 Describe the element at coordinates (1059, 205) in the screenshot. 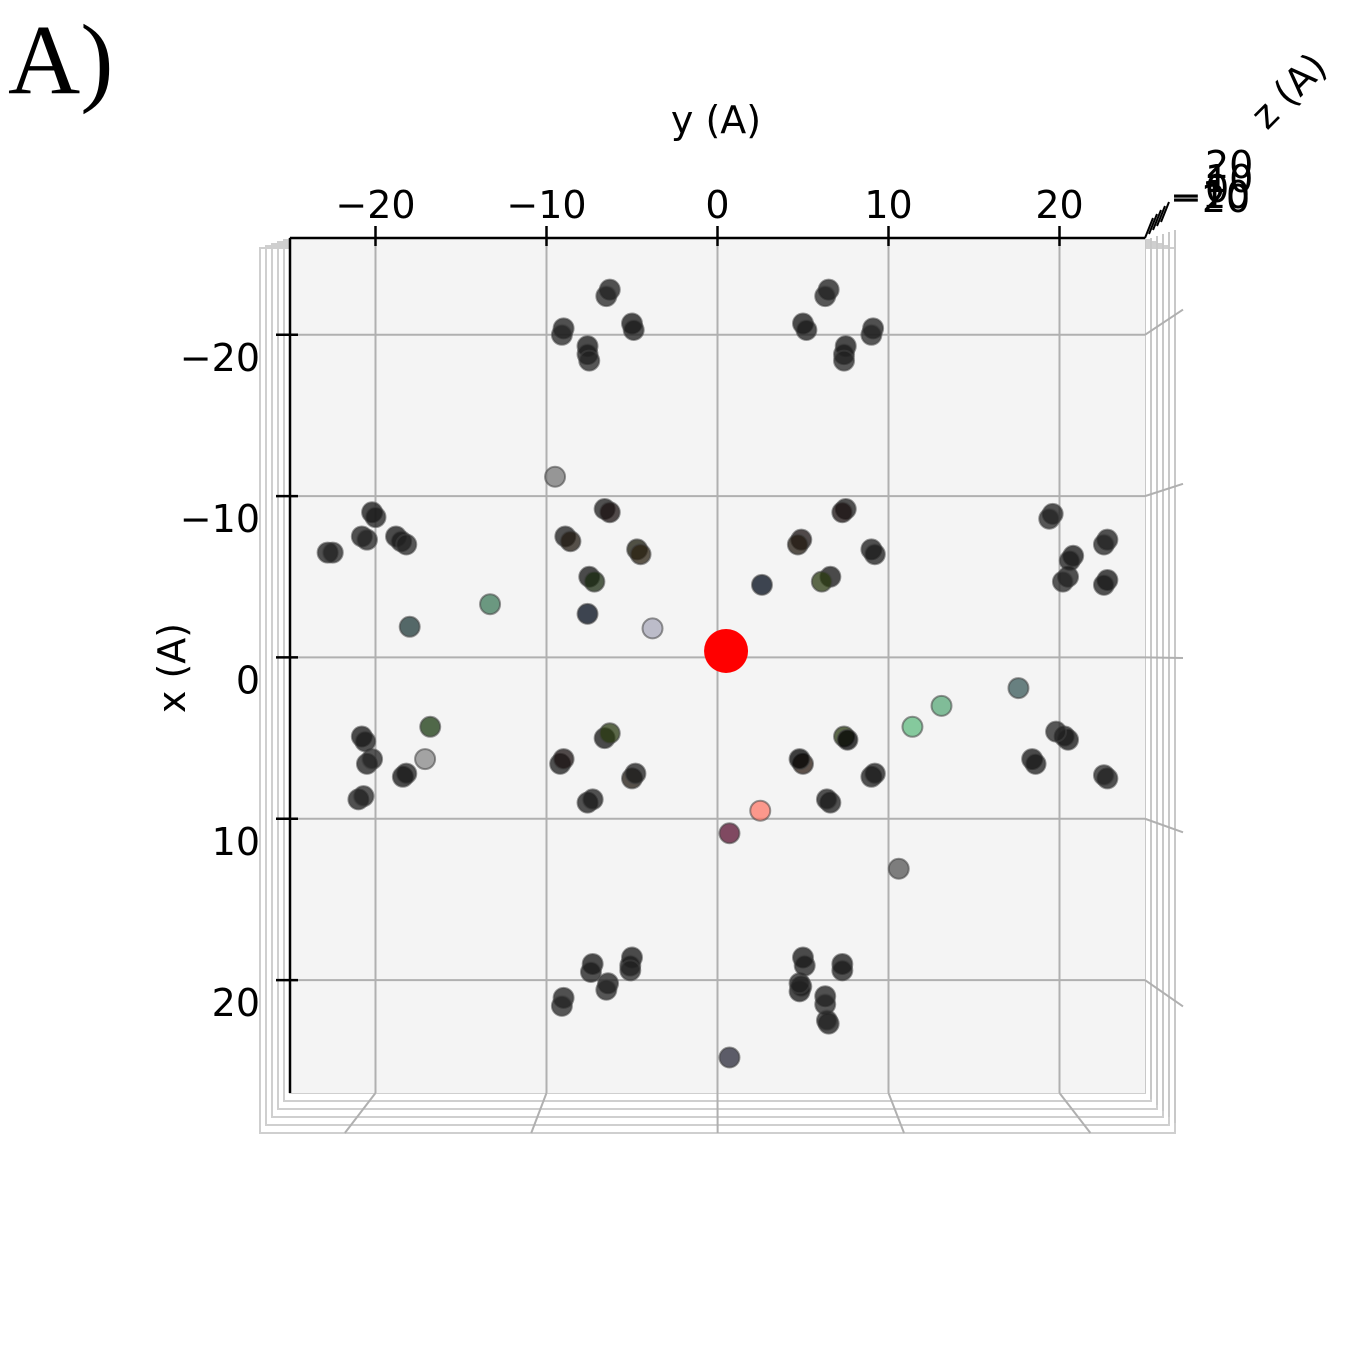

I see `y-tick-label: 20` at that location.